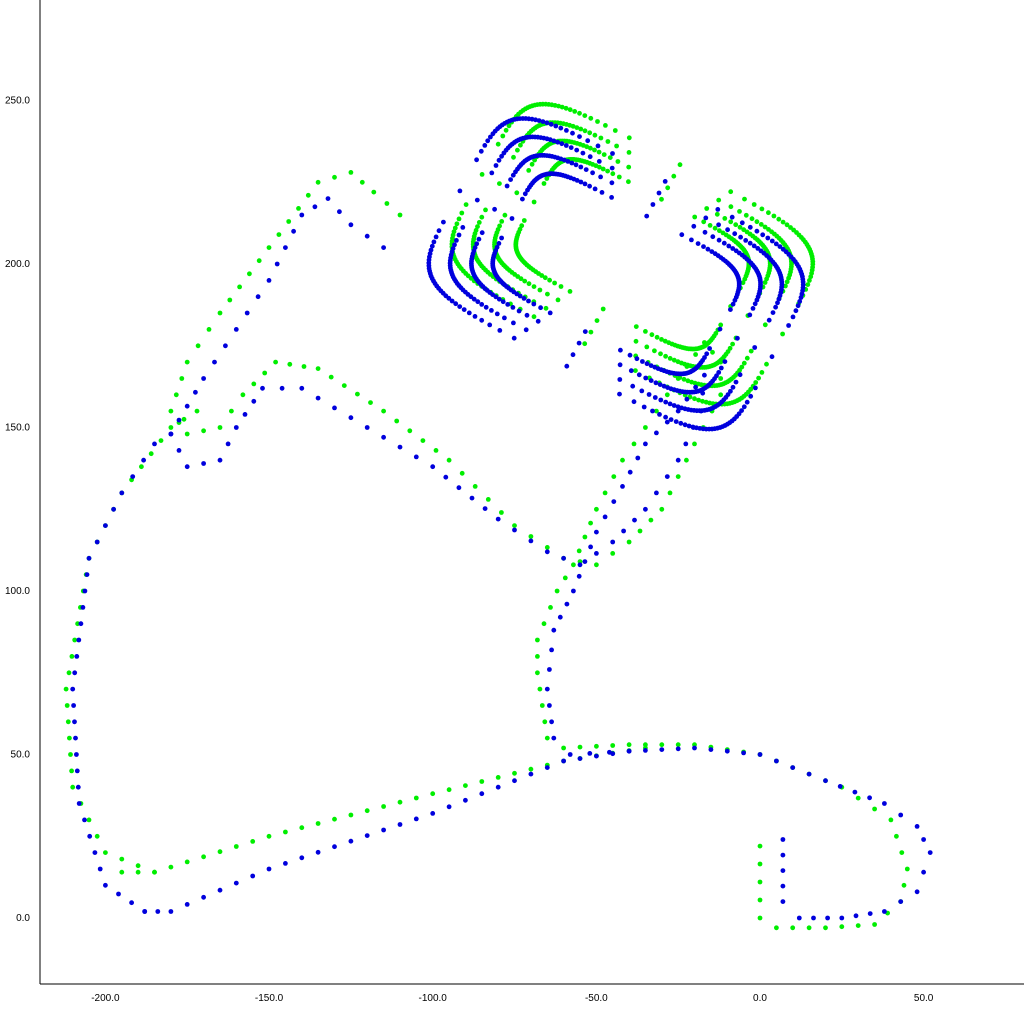 This screenshot has width=1024, height=1024. Describe the element at coordinates (924, 998) in the screenshot. I see `x-tick-label: 50.0` at that location.